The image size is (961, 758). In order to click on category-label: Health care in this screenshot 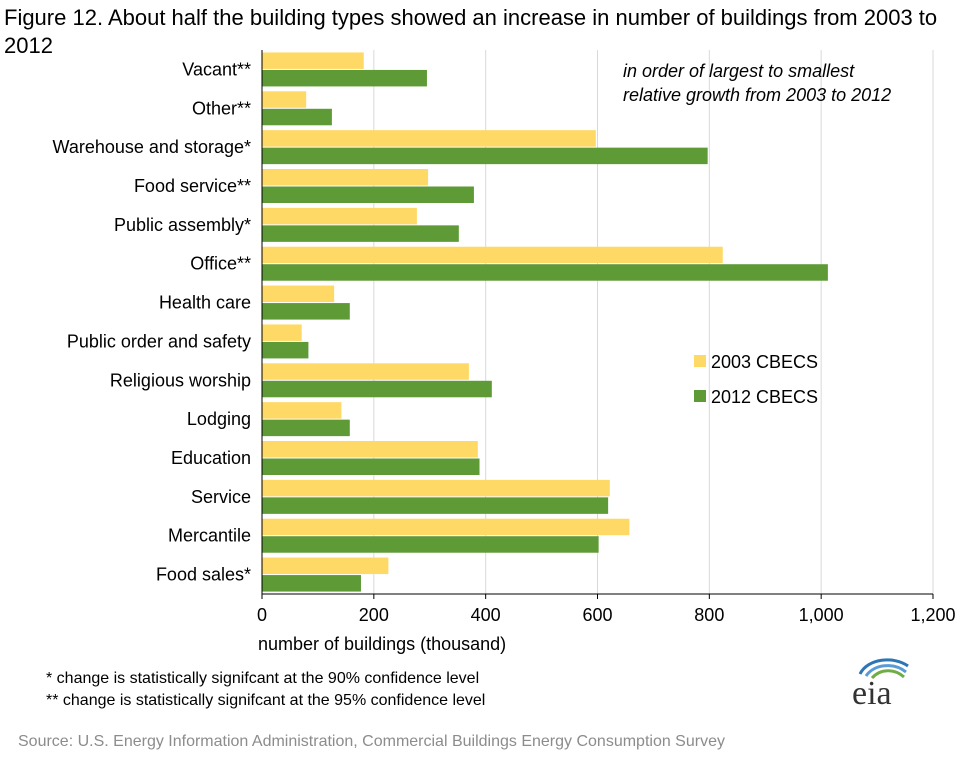, I will do `click(205, 303)`.